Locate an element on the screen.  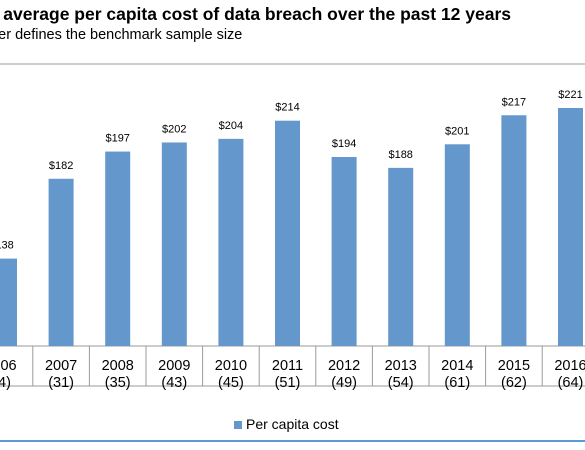
data-label-2008: $197 is located at coordinates (117, 139).